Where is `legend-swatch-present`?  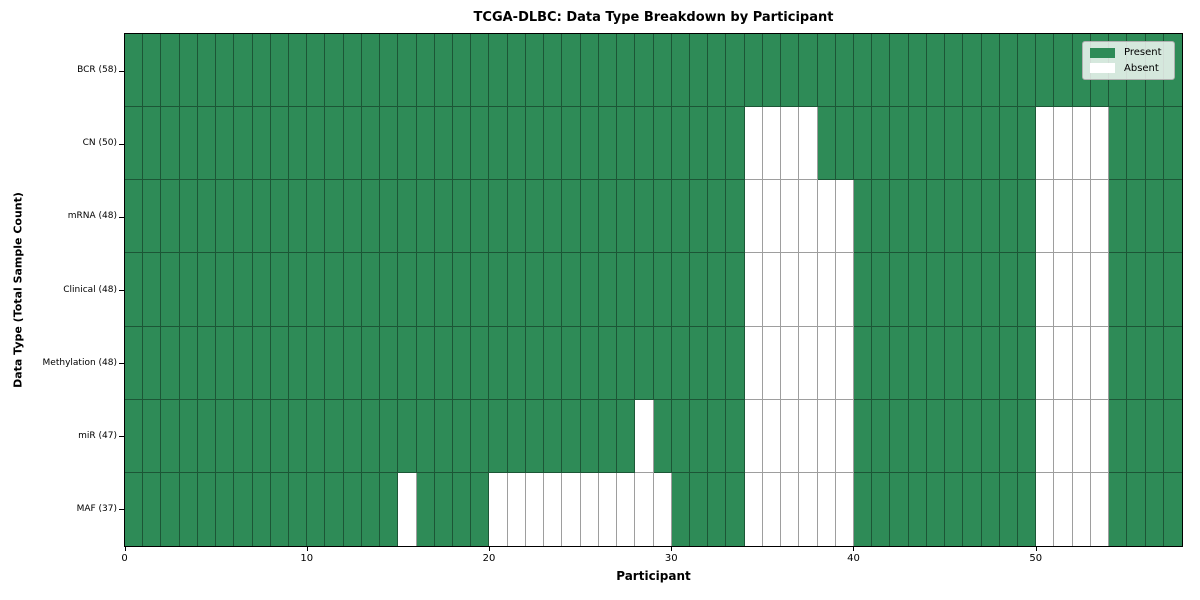 legend-swatch-present is located at coordinates (1102, 52).